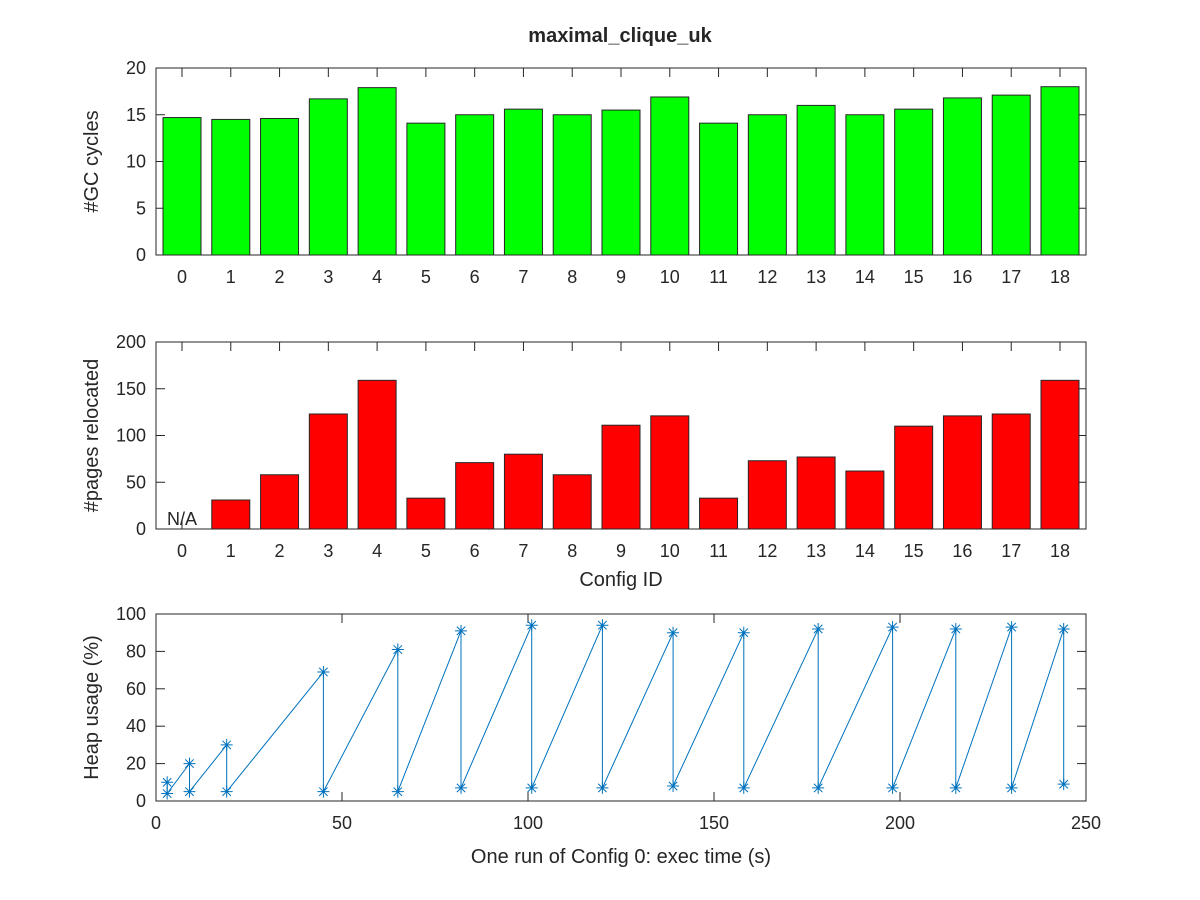 Image resolution: width=1200 pixels, height=900 pixels. I want to click on x-tick-label: 16, so click(962, 551).